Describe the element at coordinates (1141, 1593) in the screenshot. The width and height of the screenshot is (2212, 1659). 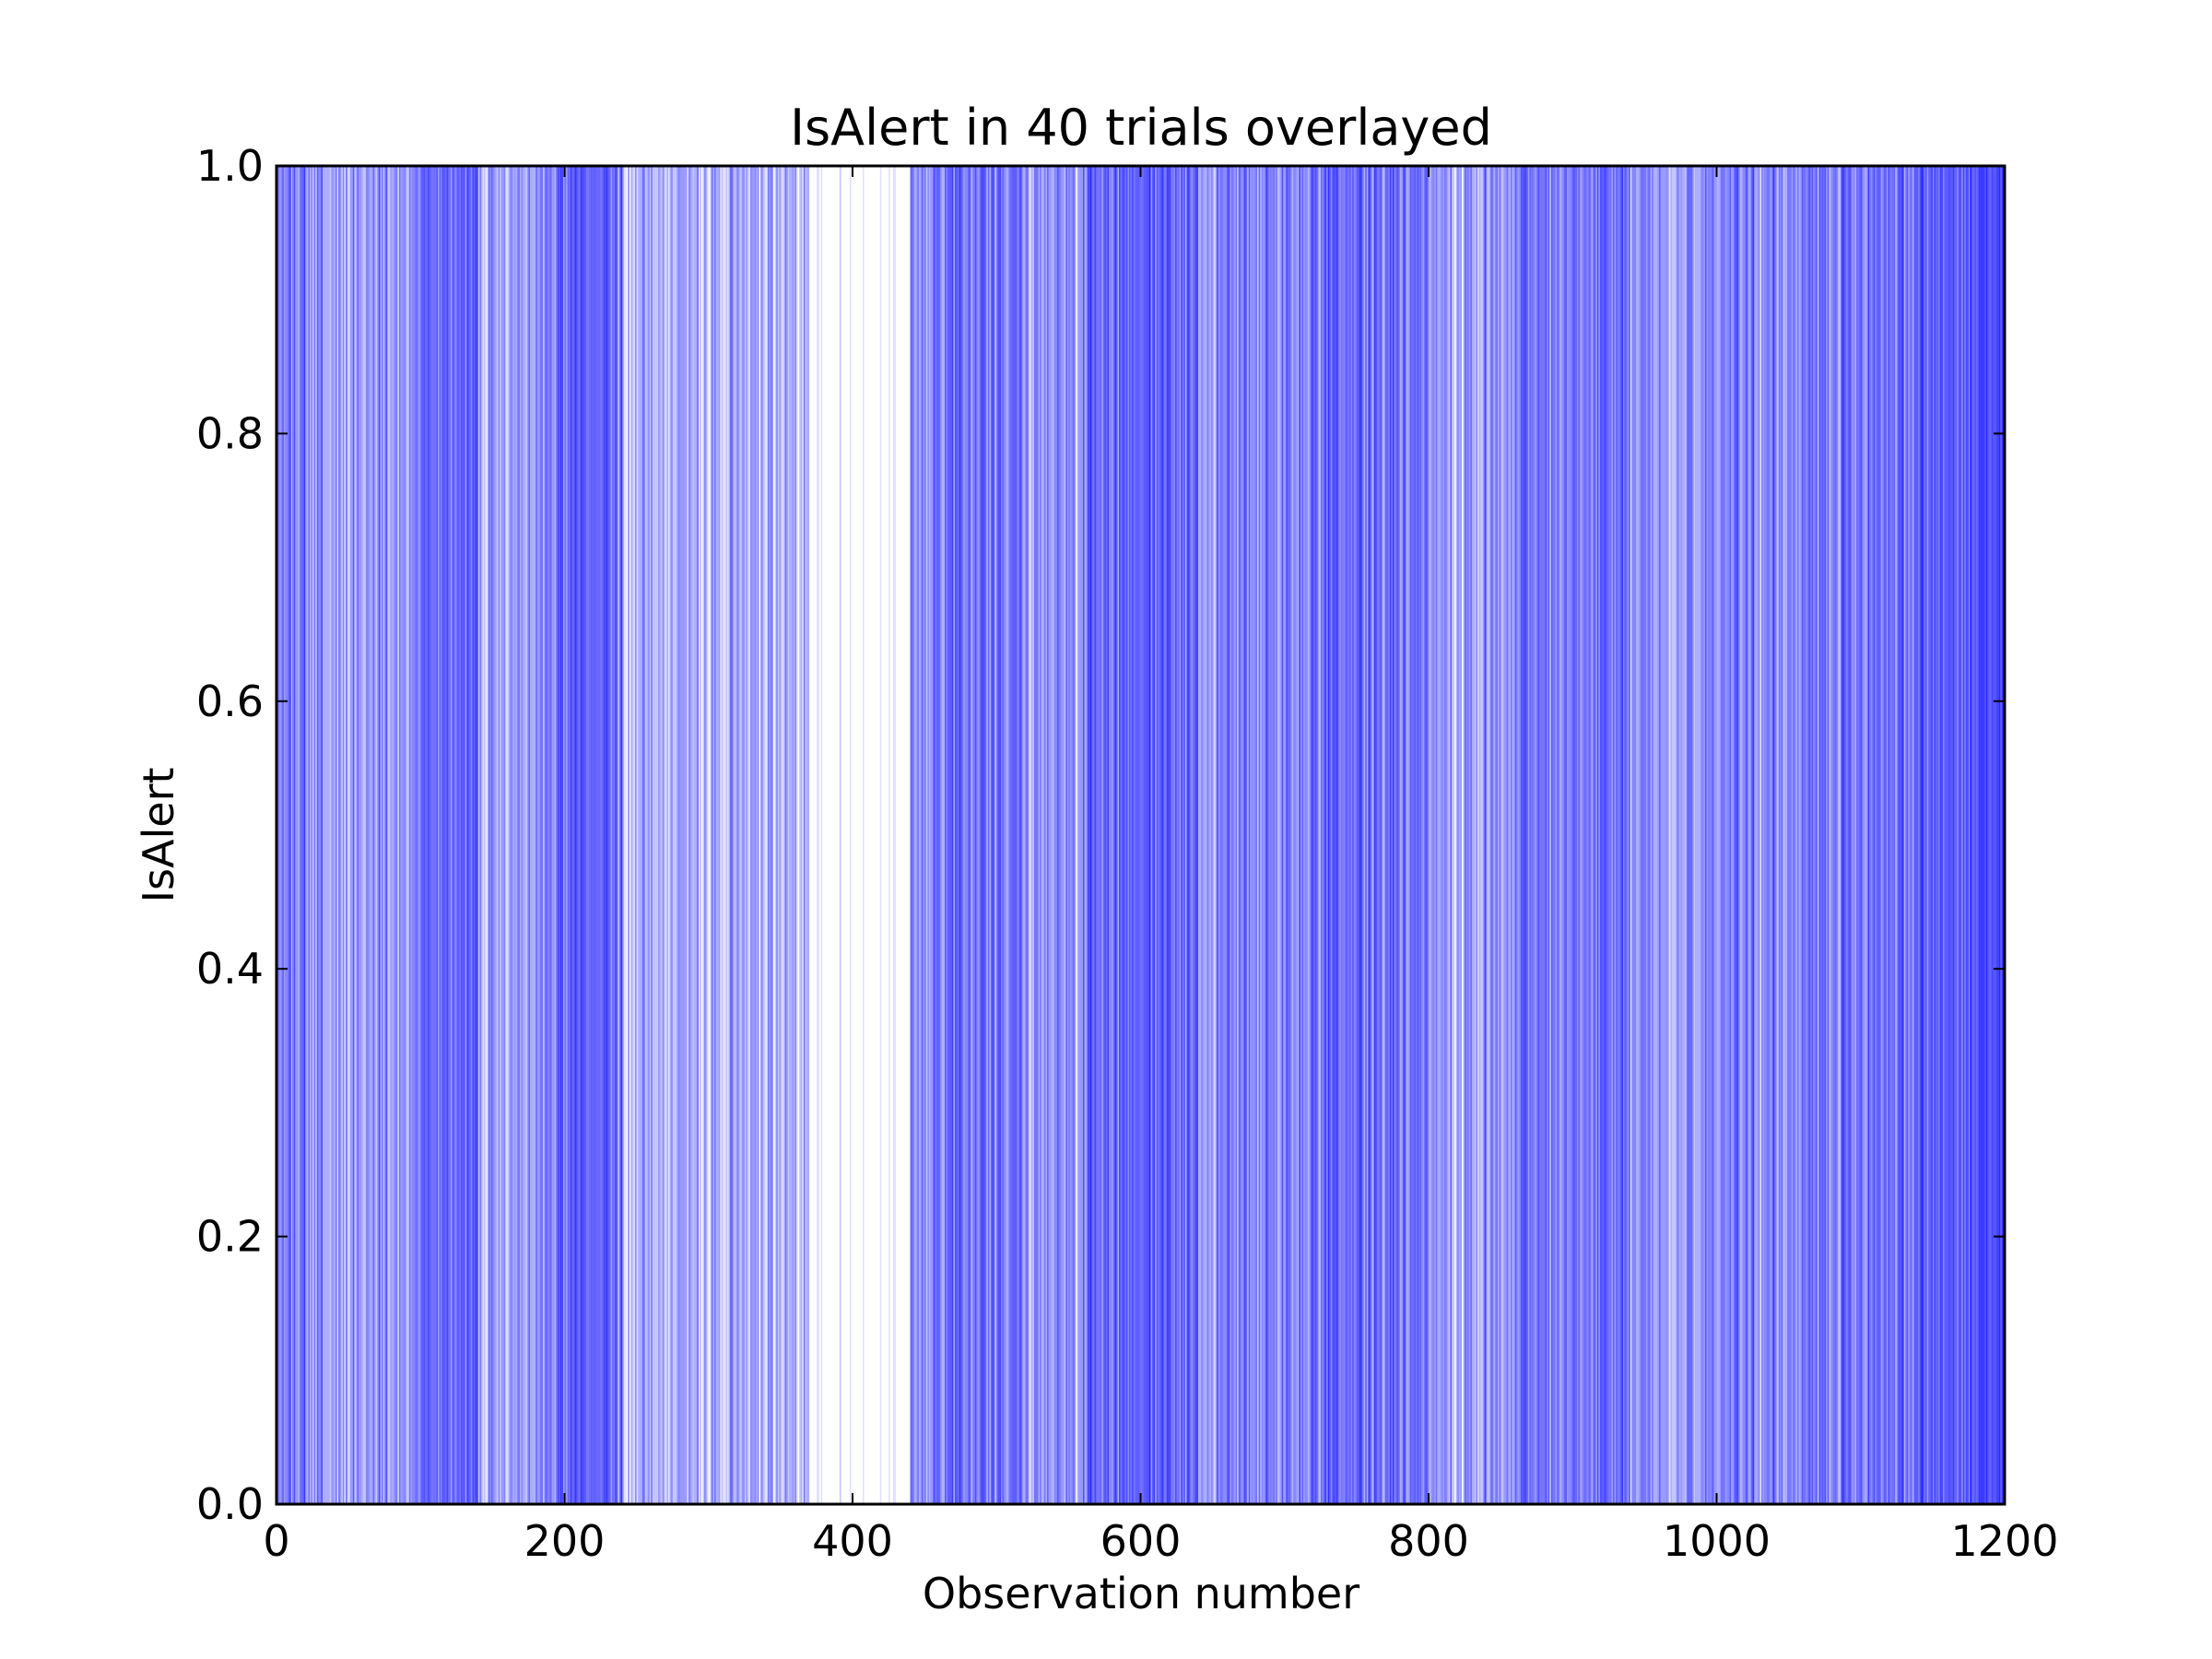
I see `x-axis-label: Observation number` at that location.